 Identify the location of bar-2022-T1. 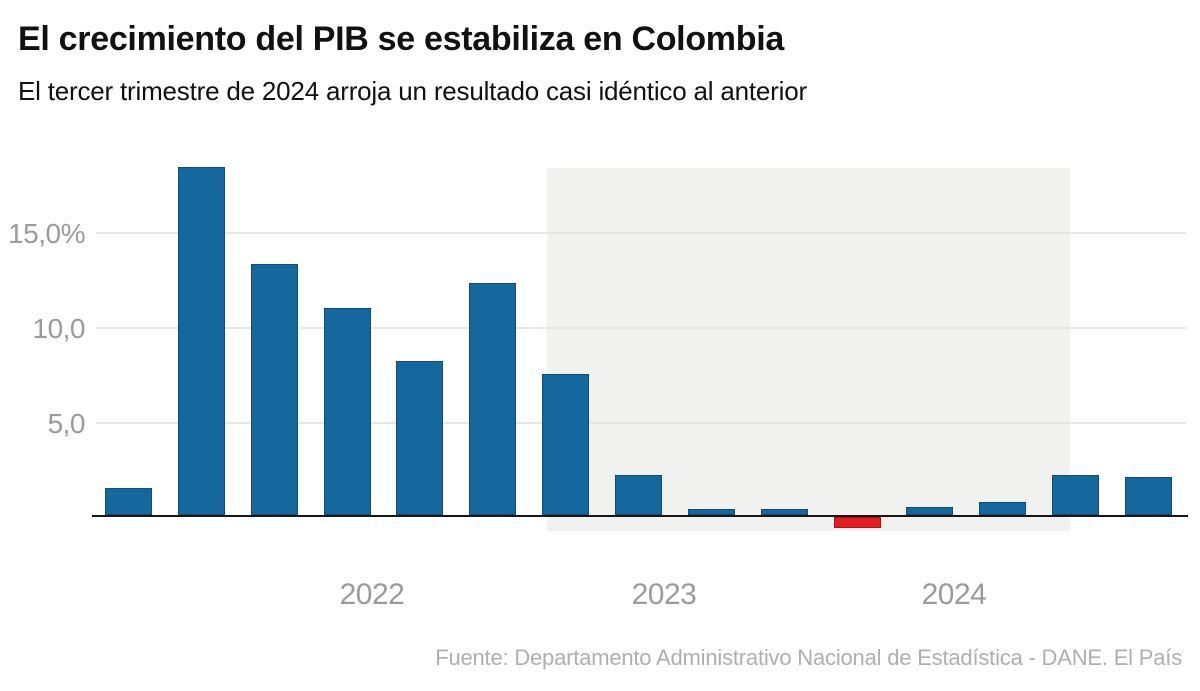
(419, 438).